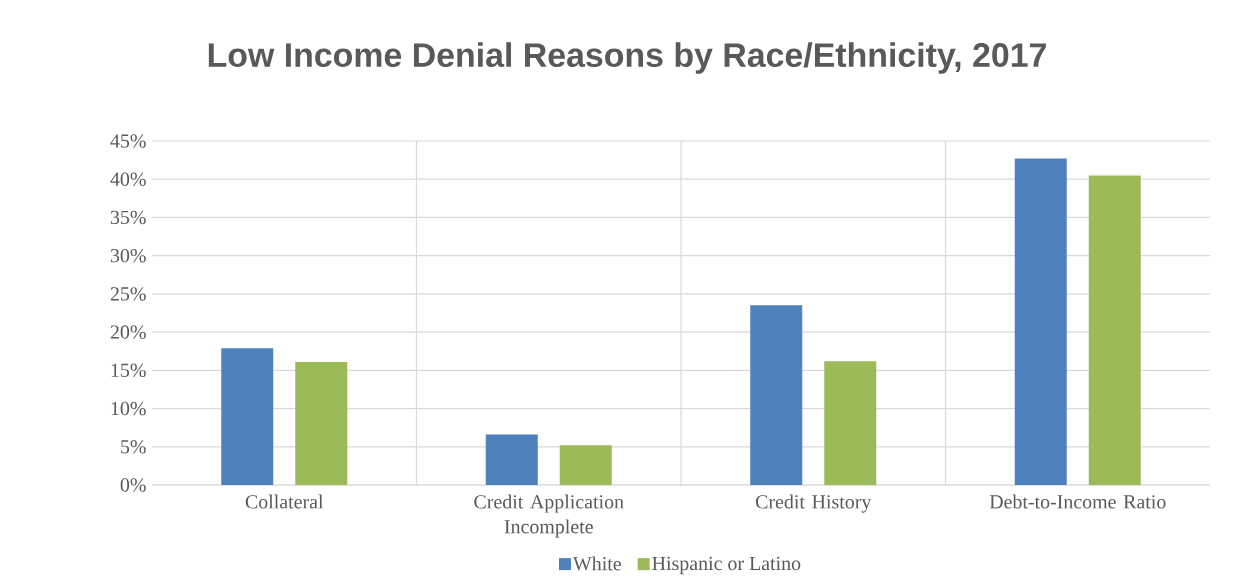 This screenshot has height=580, width=1244. I want to click on x-tick-label: Debt-to-Income Ratio, so click(1077, 501).